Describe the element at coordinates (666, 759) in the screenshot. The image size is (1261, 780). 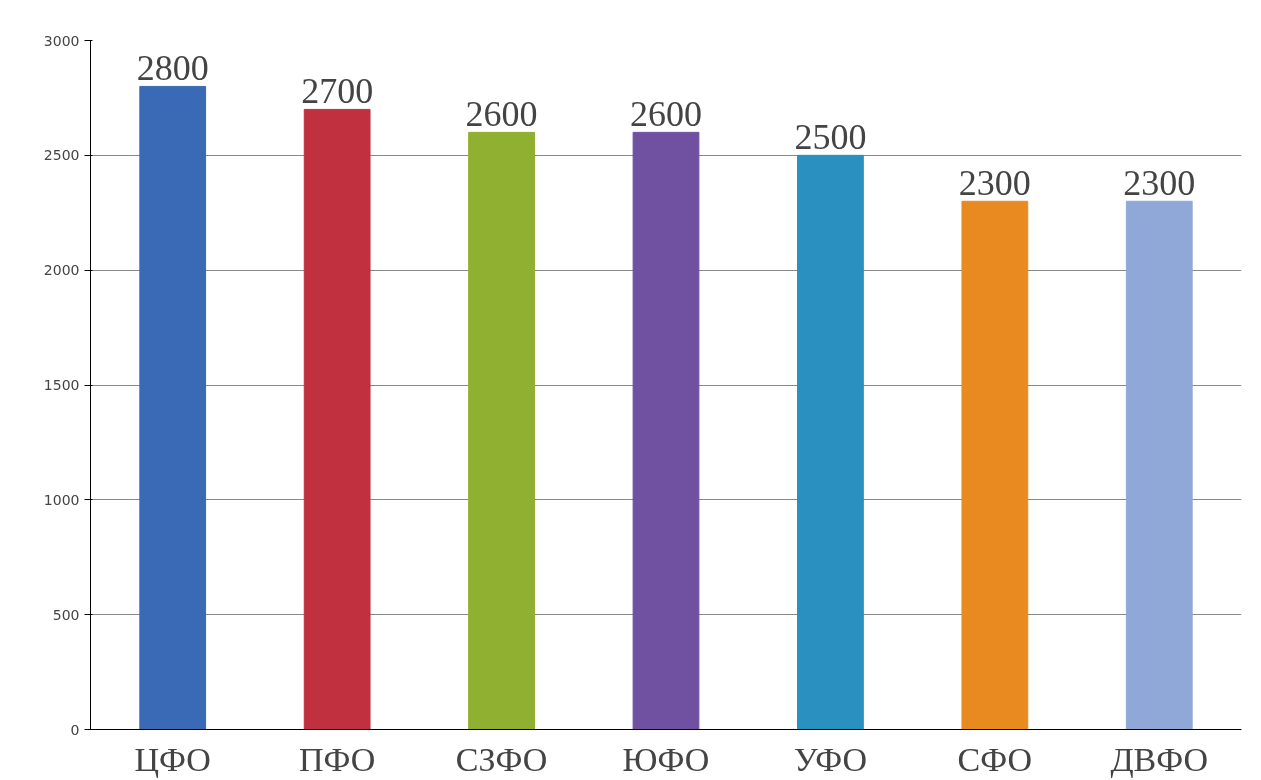
I see `x-tick-label: ЮФО` at that location.